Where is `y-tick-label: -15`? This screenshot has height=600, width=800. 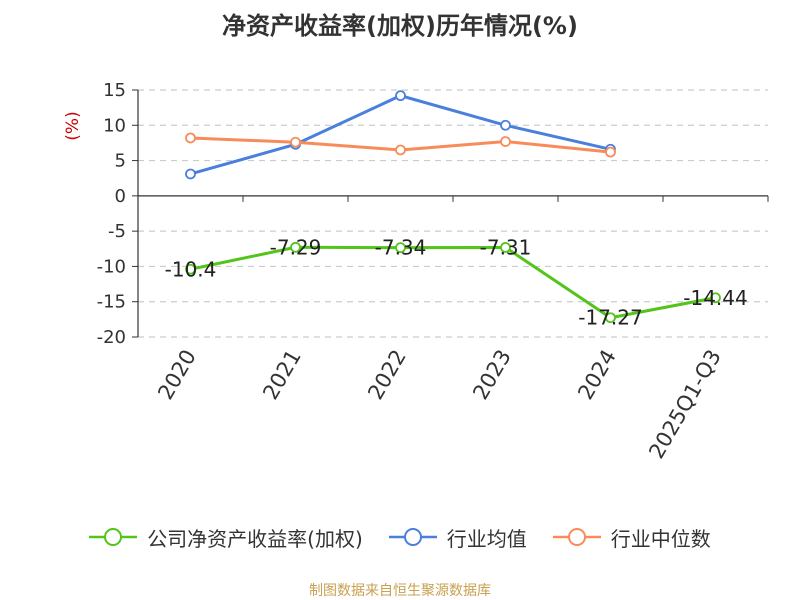 y-tick-label: -15 is located at coordinates (111, 302).